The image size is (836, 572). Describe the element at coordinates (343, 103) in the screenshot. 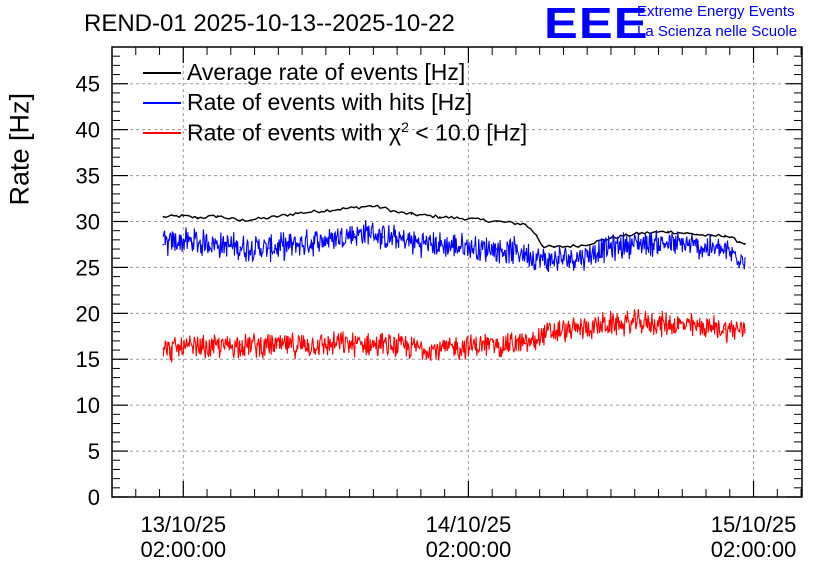

I see `legend-entry-hits: Rate of events with hits [Hz]` at that location.